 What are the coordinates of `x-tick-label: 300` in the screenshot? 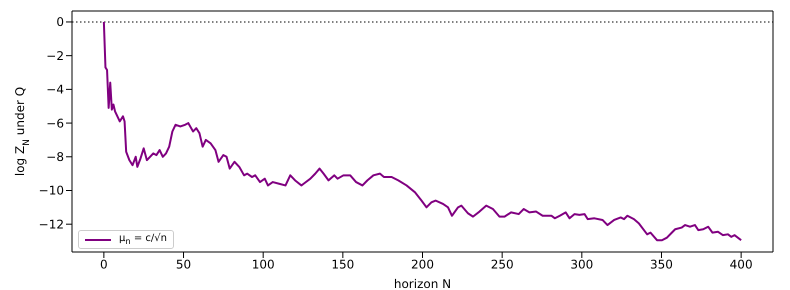 It's located at (582, 265).